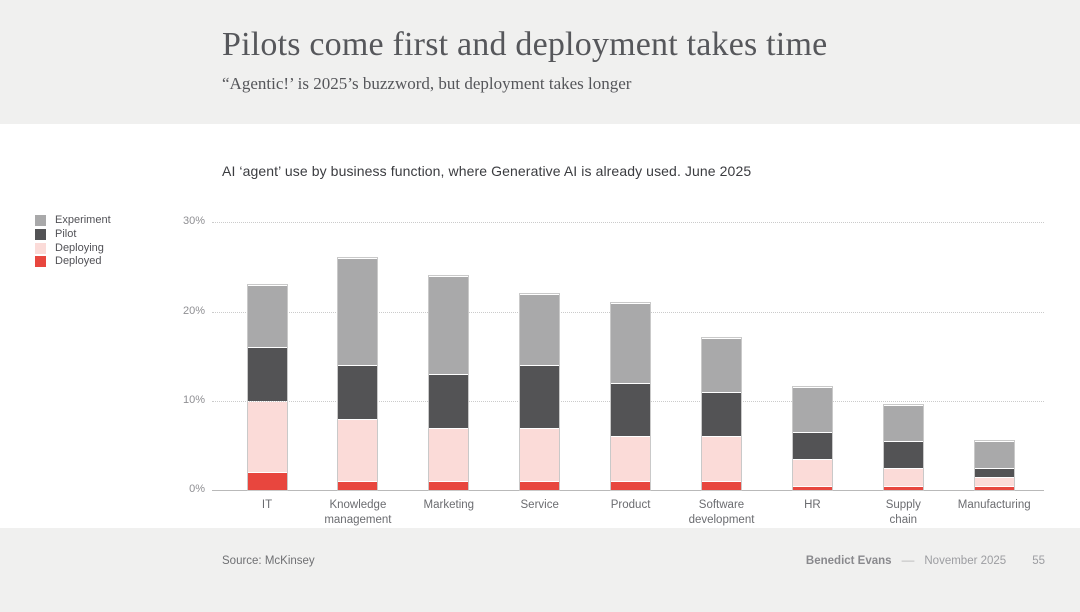 The image size is (1080, 612). What do you see at coordinates (449, 505) in the screenshot?
I see `x-axis-label: Marketing` at bounding box center [449, 505].